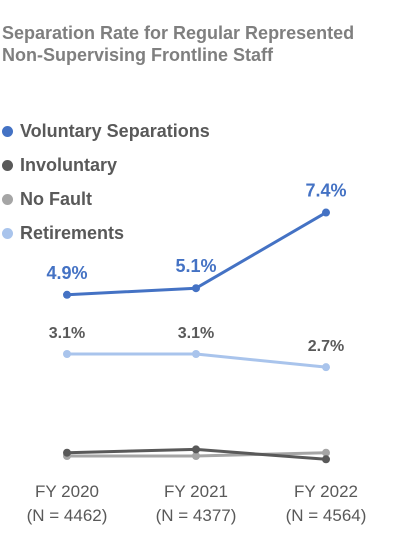  Describe the element at coordinates (115, 130) in the screenshot. I see `legend-label-voluntary: Voluntary Separations` at that location.